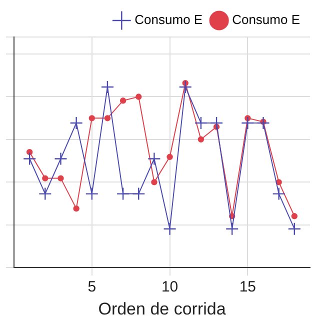 The image size is (320, 320). What do you see at coordinates (169, 287) in the screenshot?
I see `x-tick-label: 10` at bounding box center [169, 287].